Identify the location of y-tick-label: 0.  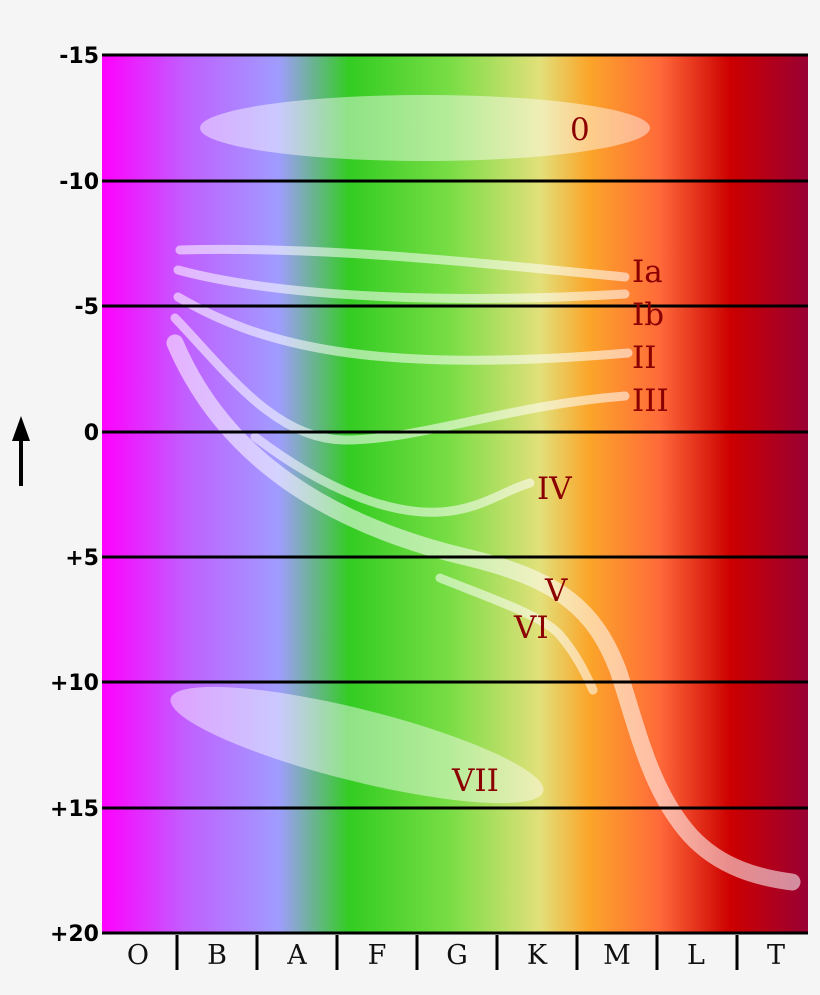
(91, 433).